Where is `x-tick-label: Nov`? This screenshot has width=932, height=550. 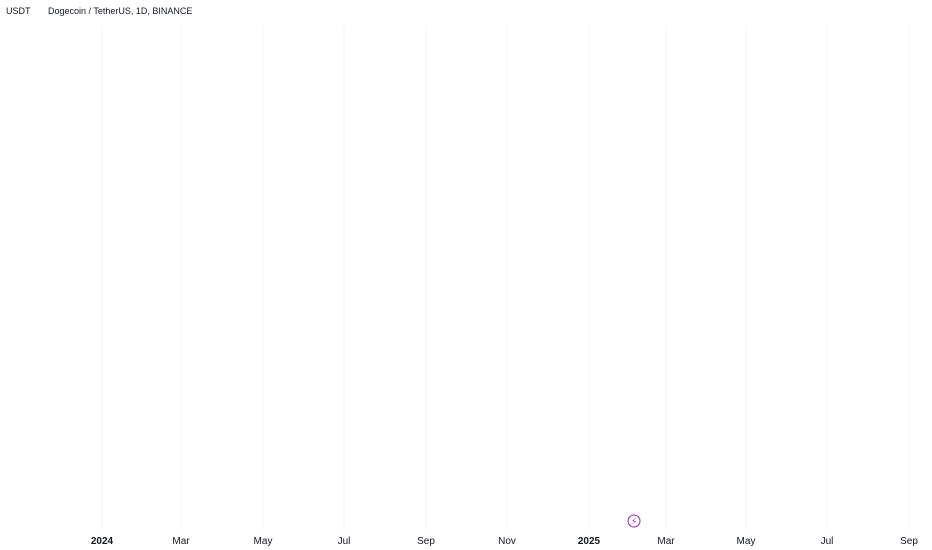 x-tick-label: Nov is located at coordinates (507, 541).